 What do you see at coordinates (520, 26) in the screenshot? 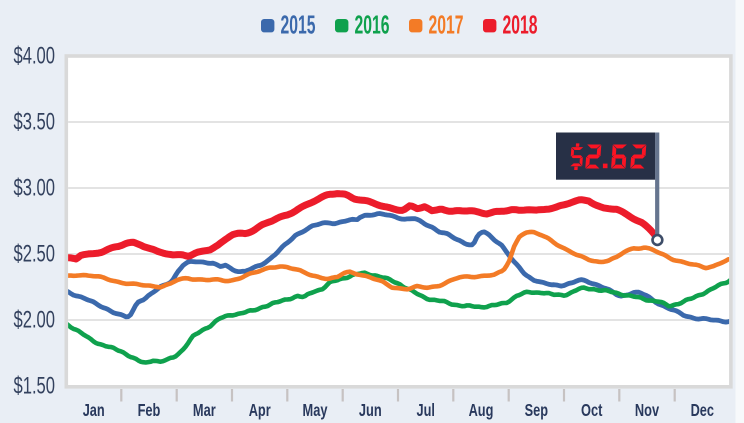
I see `svg-text: 2018` at bounding box center [520, 26].